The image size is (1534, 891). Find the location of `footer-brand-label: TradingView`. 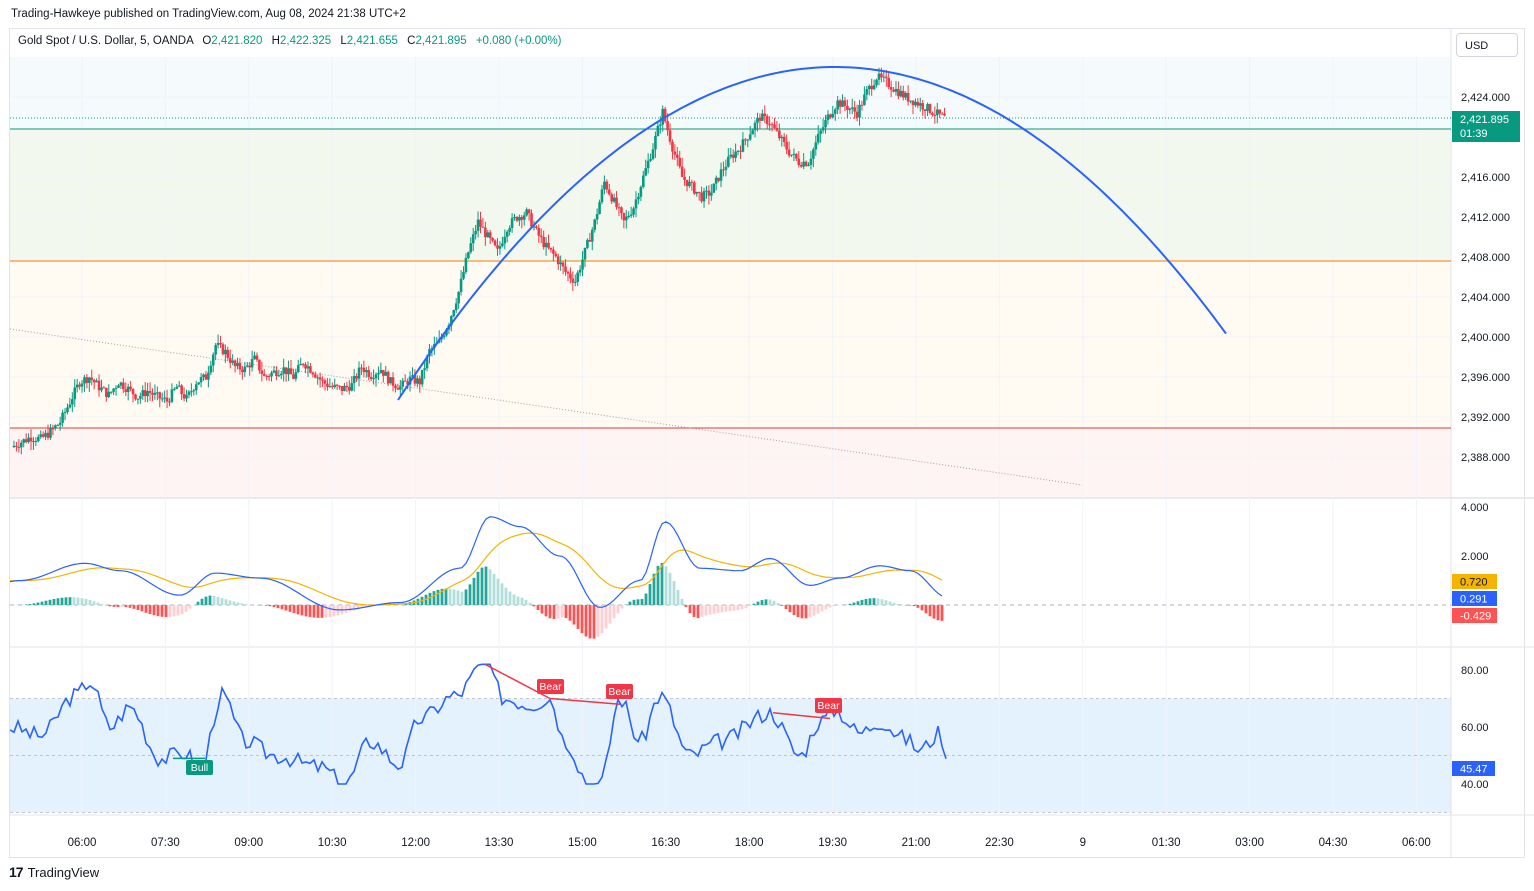

footer-brand-label: TradingView is located at coordinates (63, 872).